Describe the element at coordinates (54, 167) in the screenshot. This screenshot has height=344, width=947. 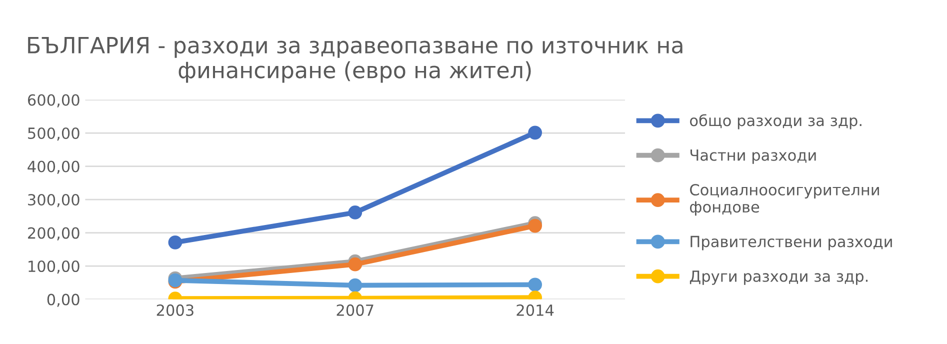
I see `y-tick-label: 400,00` at that location.